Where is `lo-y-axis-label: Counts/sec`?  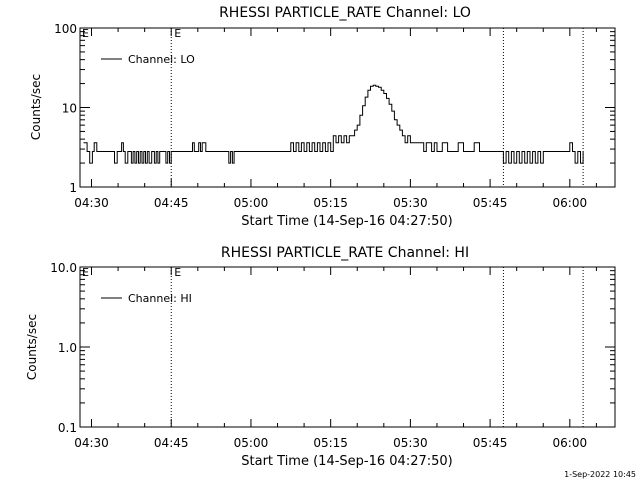 lo-y-axis-label: Counts/sec is located at coordinates (36, 107).